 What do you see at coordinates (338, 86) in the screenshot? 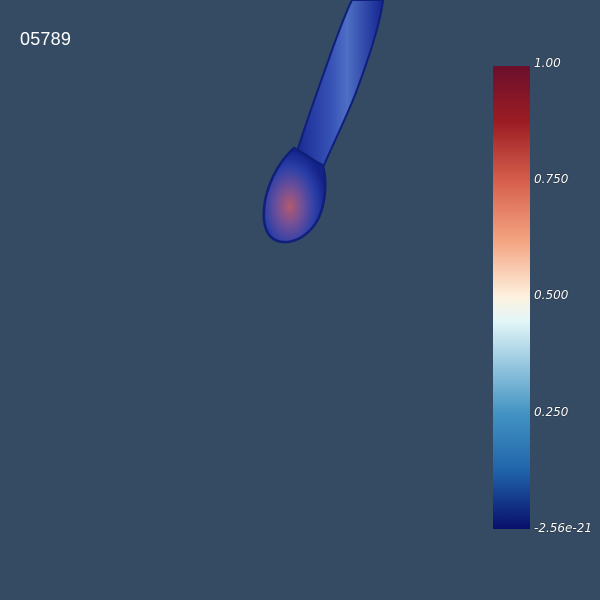
I see `plume-stem` at bounding box center [338, 86].